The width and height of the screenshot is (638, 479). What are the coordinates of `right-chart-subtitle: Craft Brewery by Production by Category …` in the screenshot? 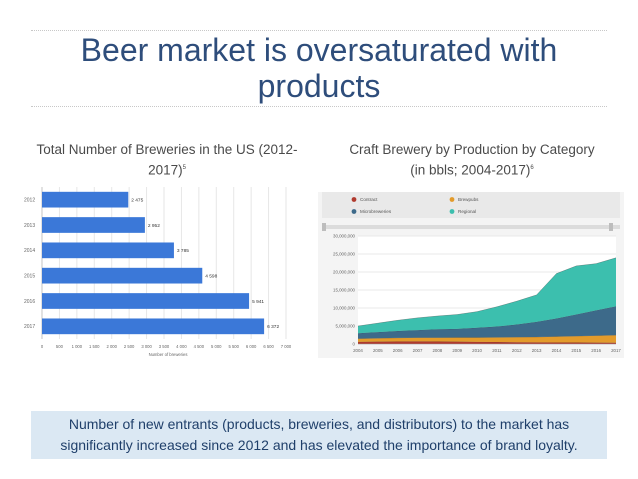 It's located at (472, 160).